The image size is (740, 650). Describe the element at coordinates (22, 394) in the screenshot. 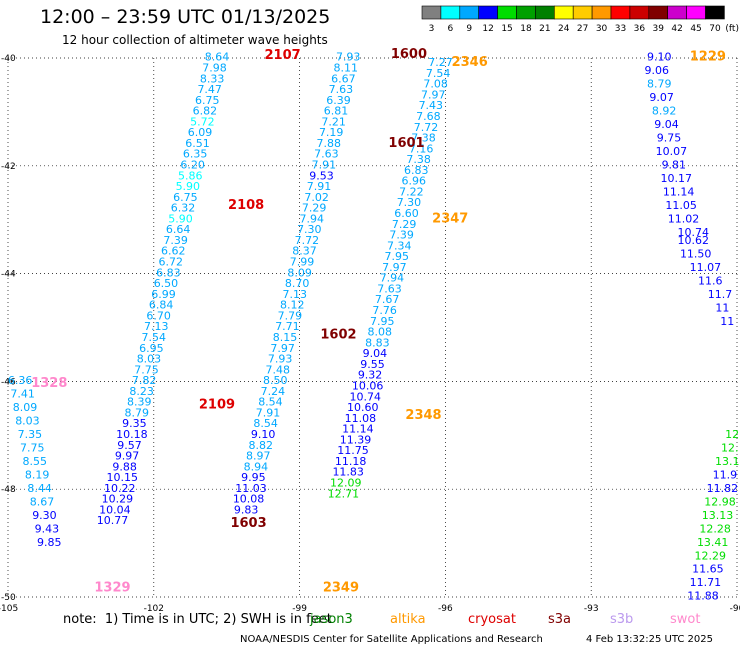

I see `wave-height-value: 7.41` at that location.